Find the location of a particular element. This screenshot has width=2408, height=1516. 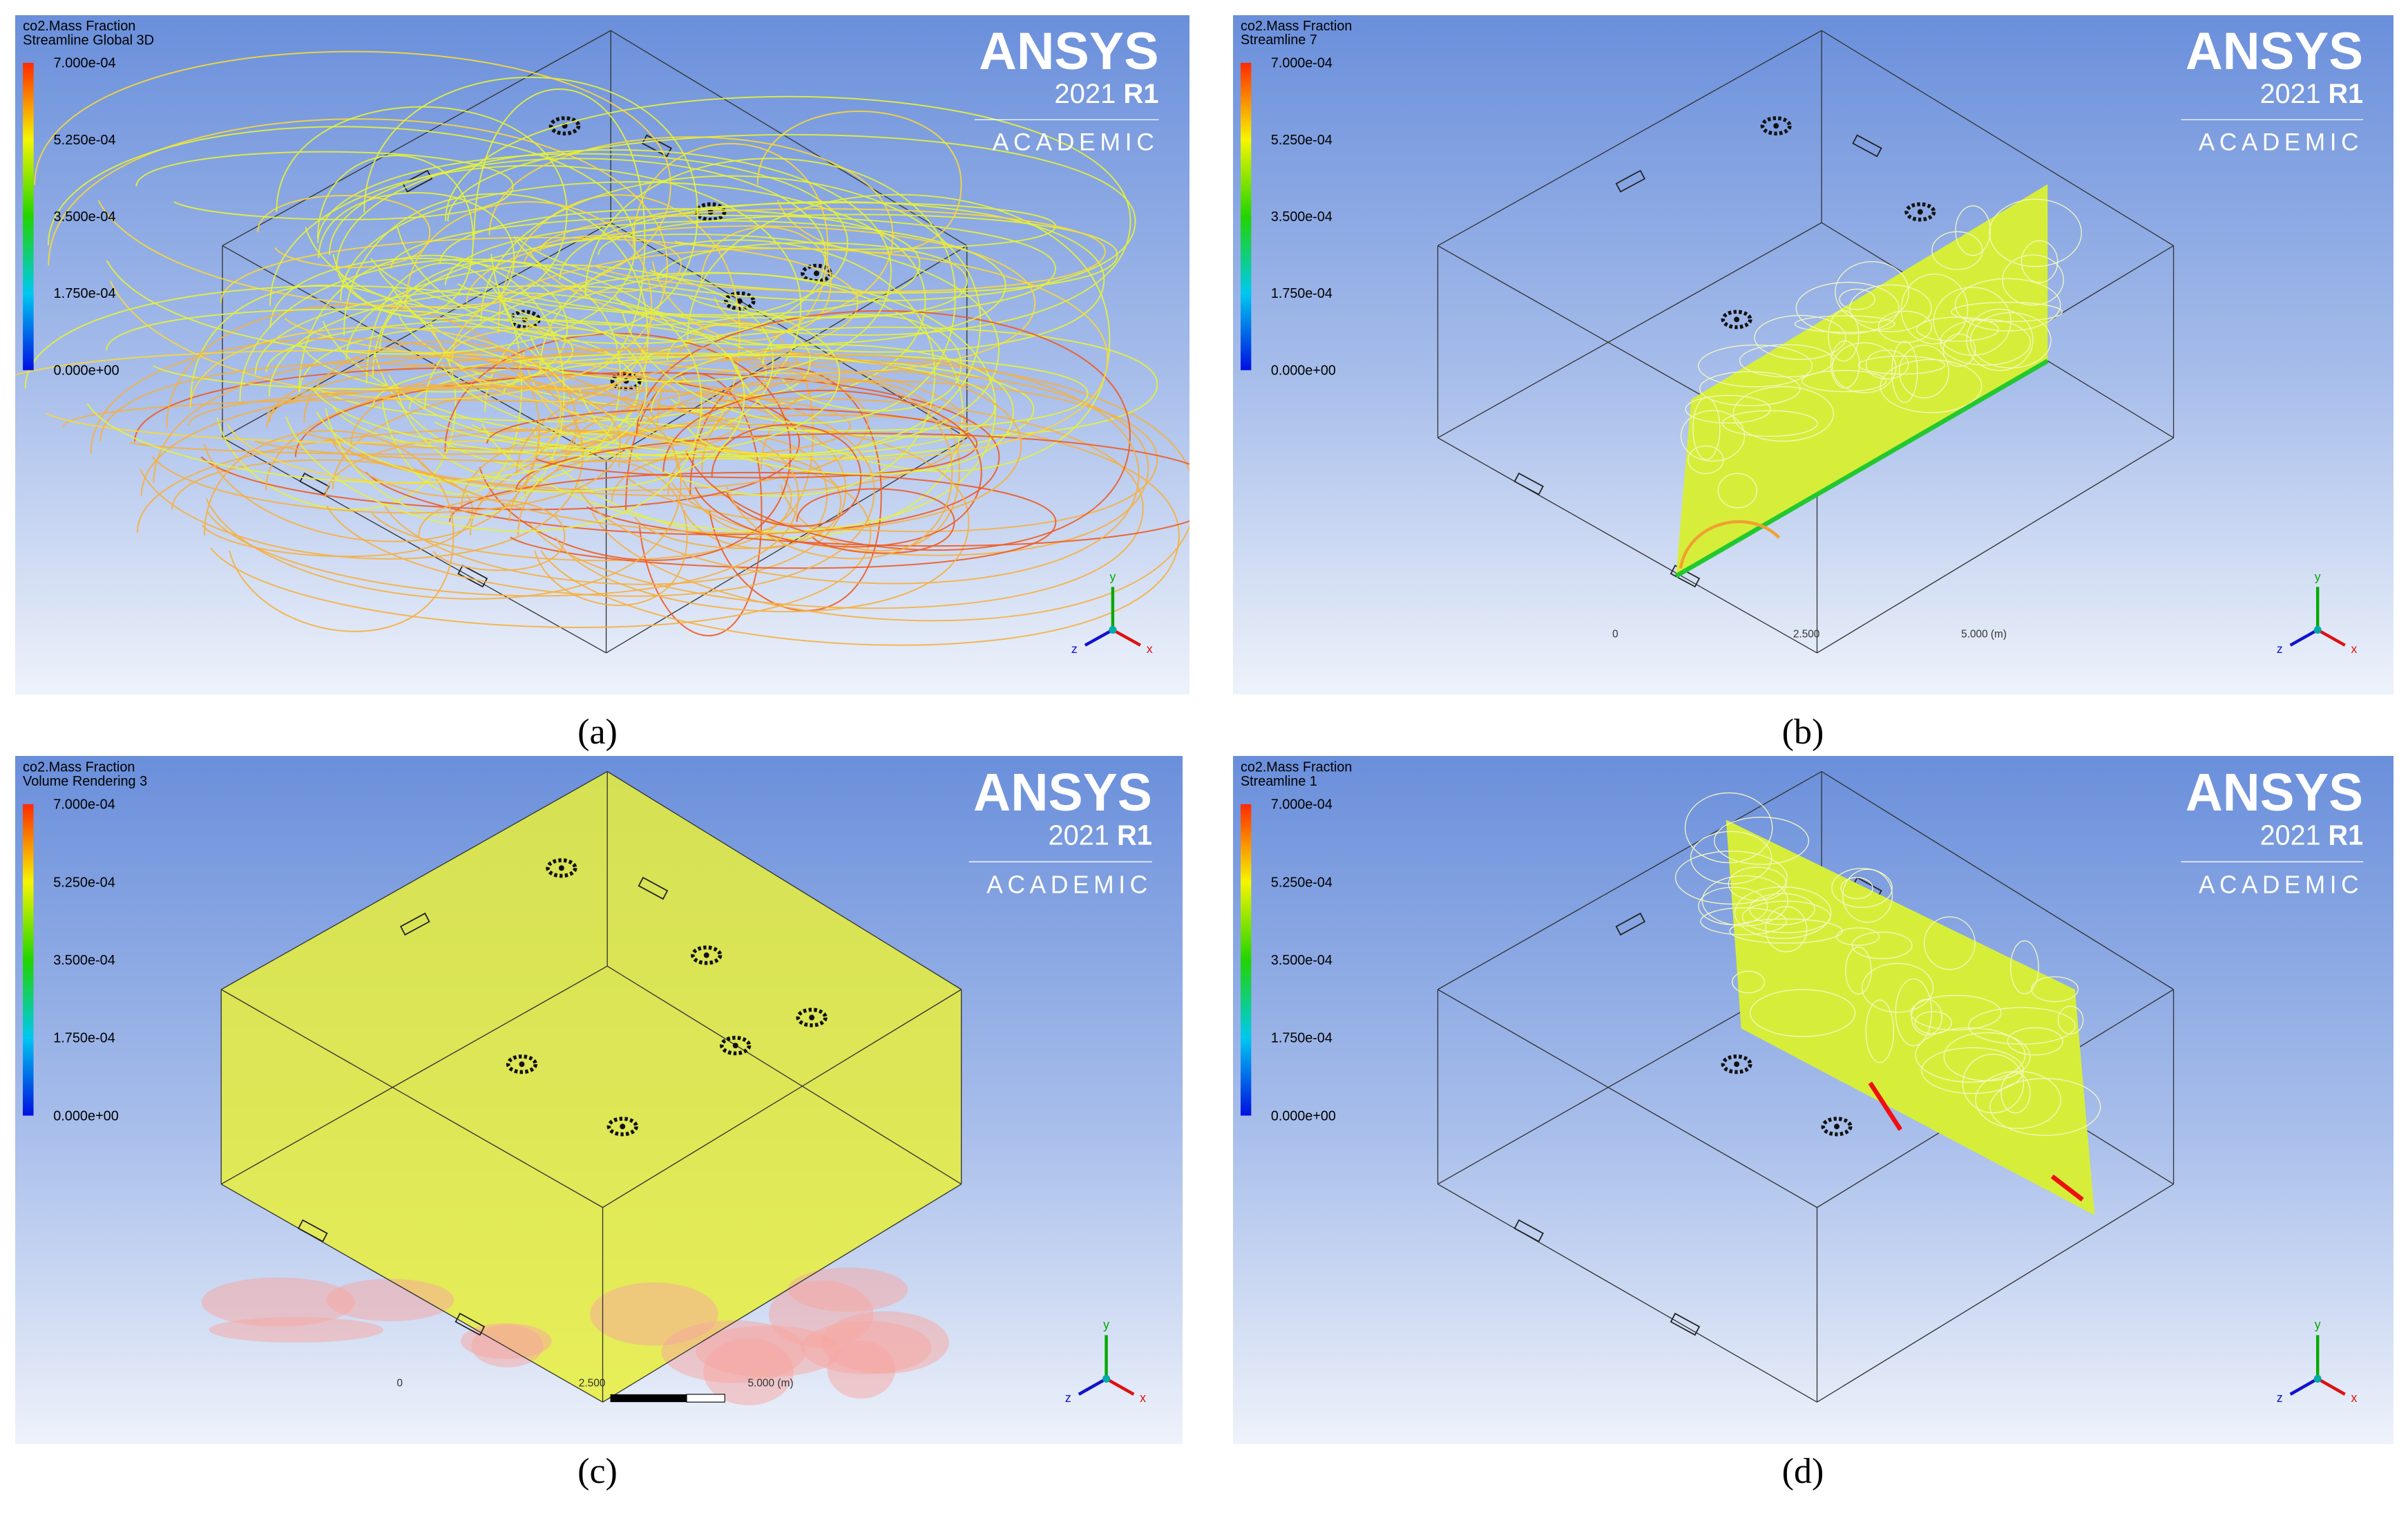

logo-version: 2021 R1 is located at coordinates (1100, 835).